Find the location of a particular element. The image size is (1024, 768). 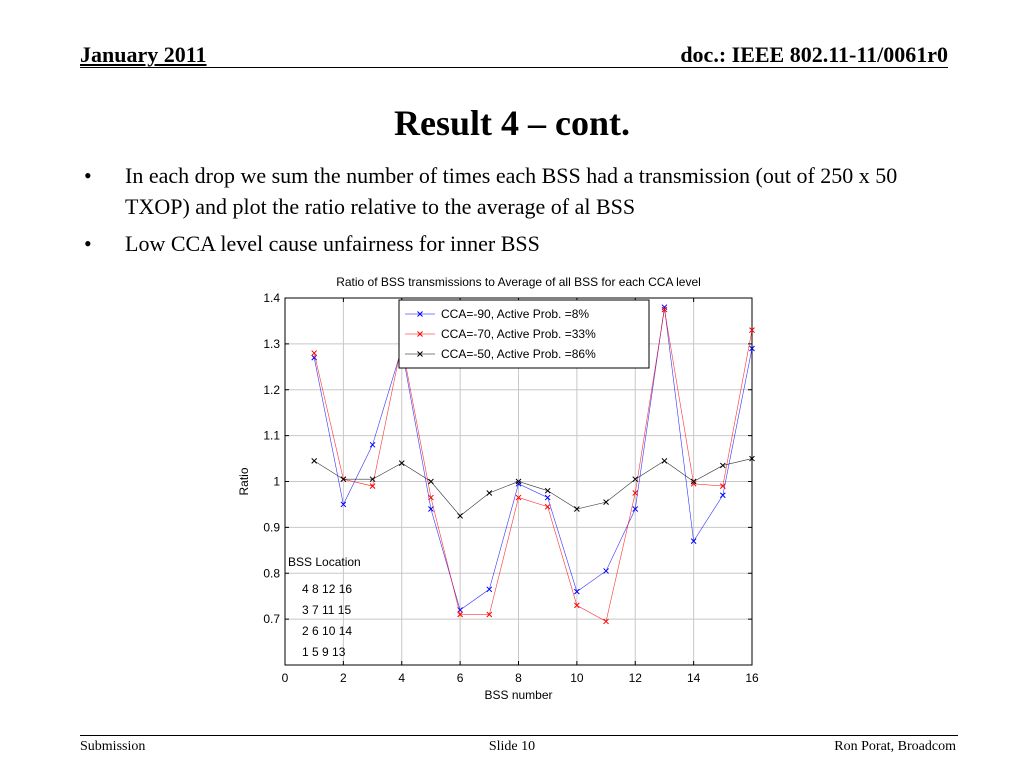

legend-label: CCA=-70, Active Prob. =33% is located at coordinates (518, 334).